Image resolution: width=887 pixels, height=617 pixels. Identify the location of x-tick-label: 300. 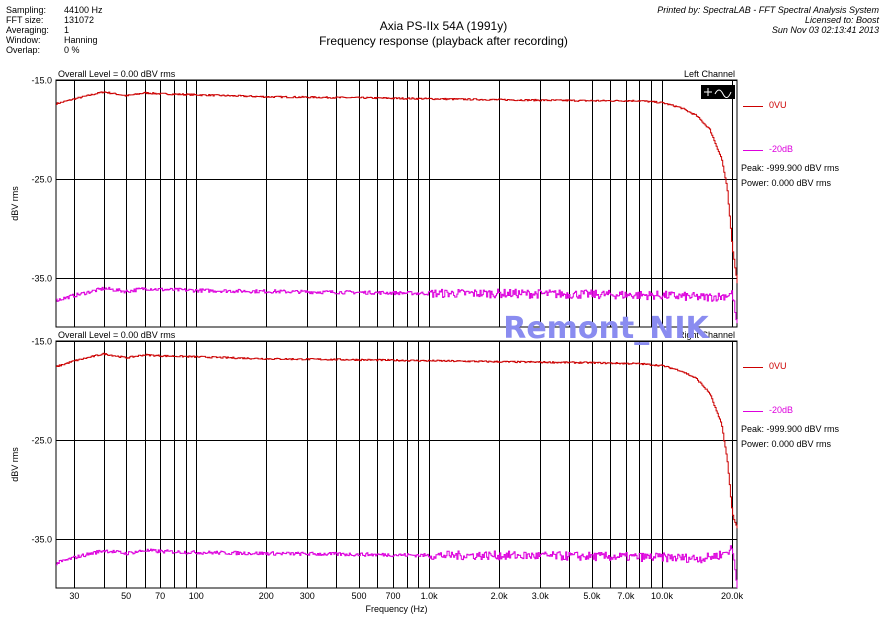
(307, 596).